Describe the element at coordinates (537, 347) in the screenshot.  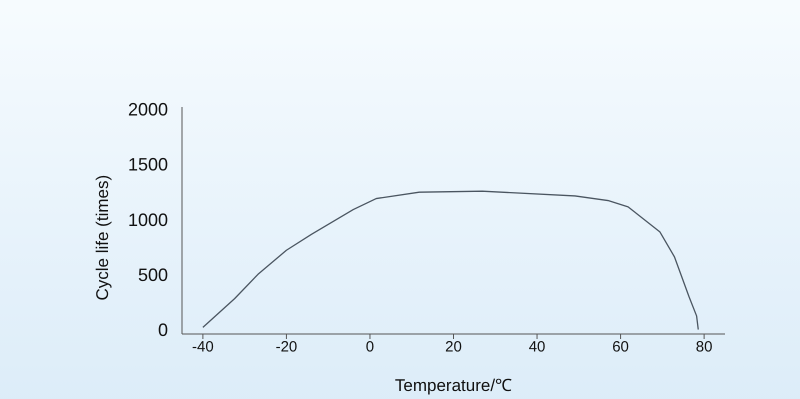
I see `x-tick-label: 40` at that location.